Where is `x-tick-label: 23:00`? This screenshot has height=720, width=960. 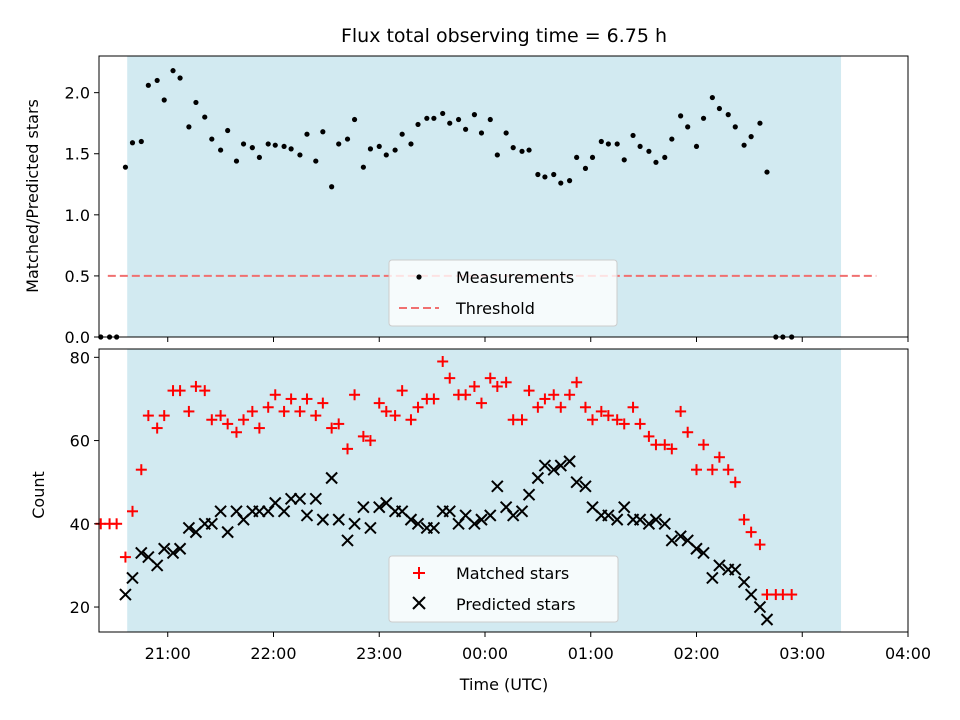
x-tick-label: 23:00 is located at coordinates (379, 653).